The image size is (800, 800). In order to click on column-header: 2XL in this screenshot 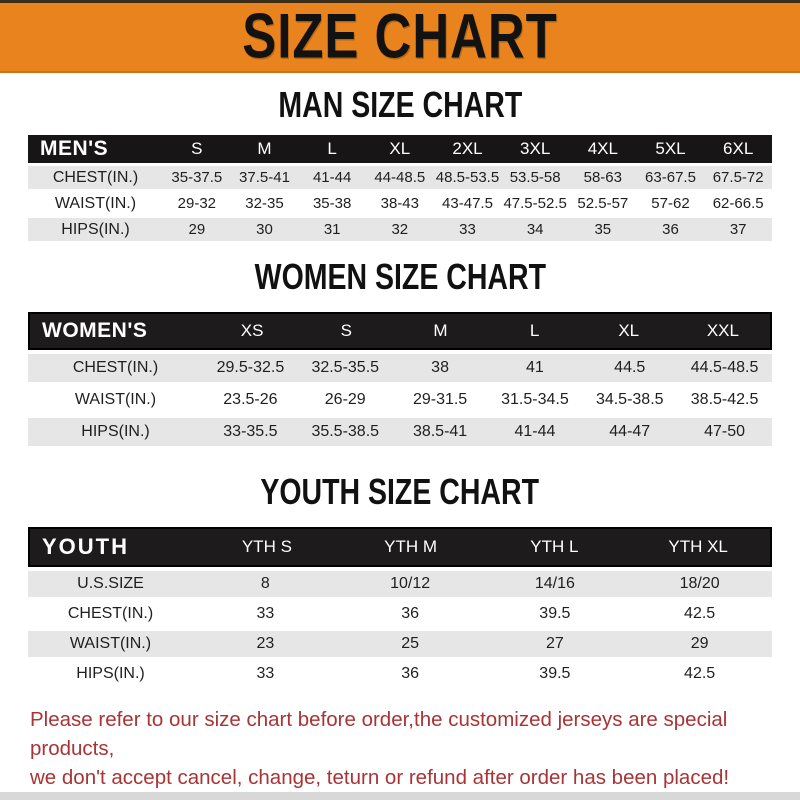, I will do `click(467, 148)`.